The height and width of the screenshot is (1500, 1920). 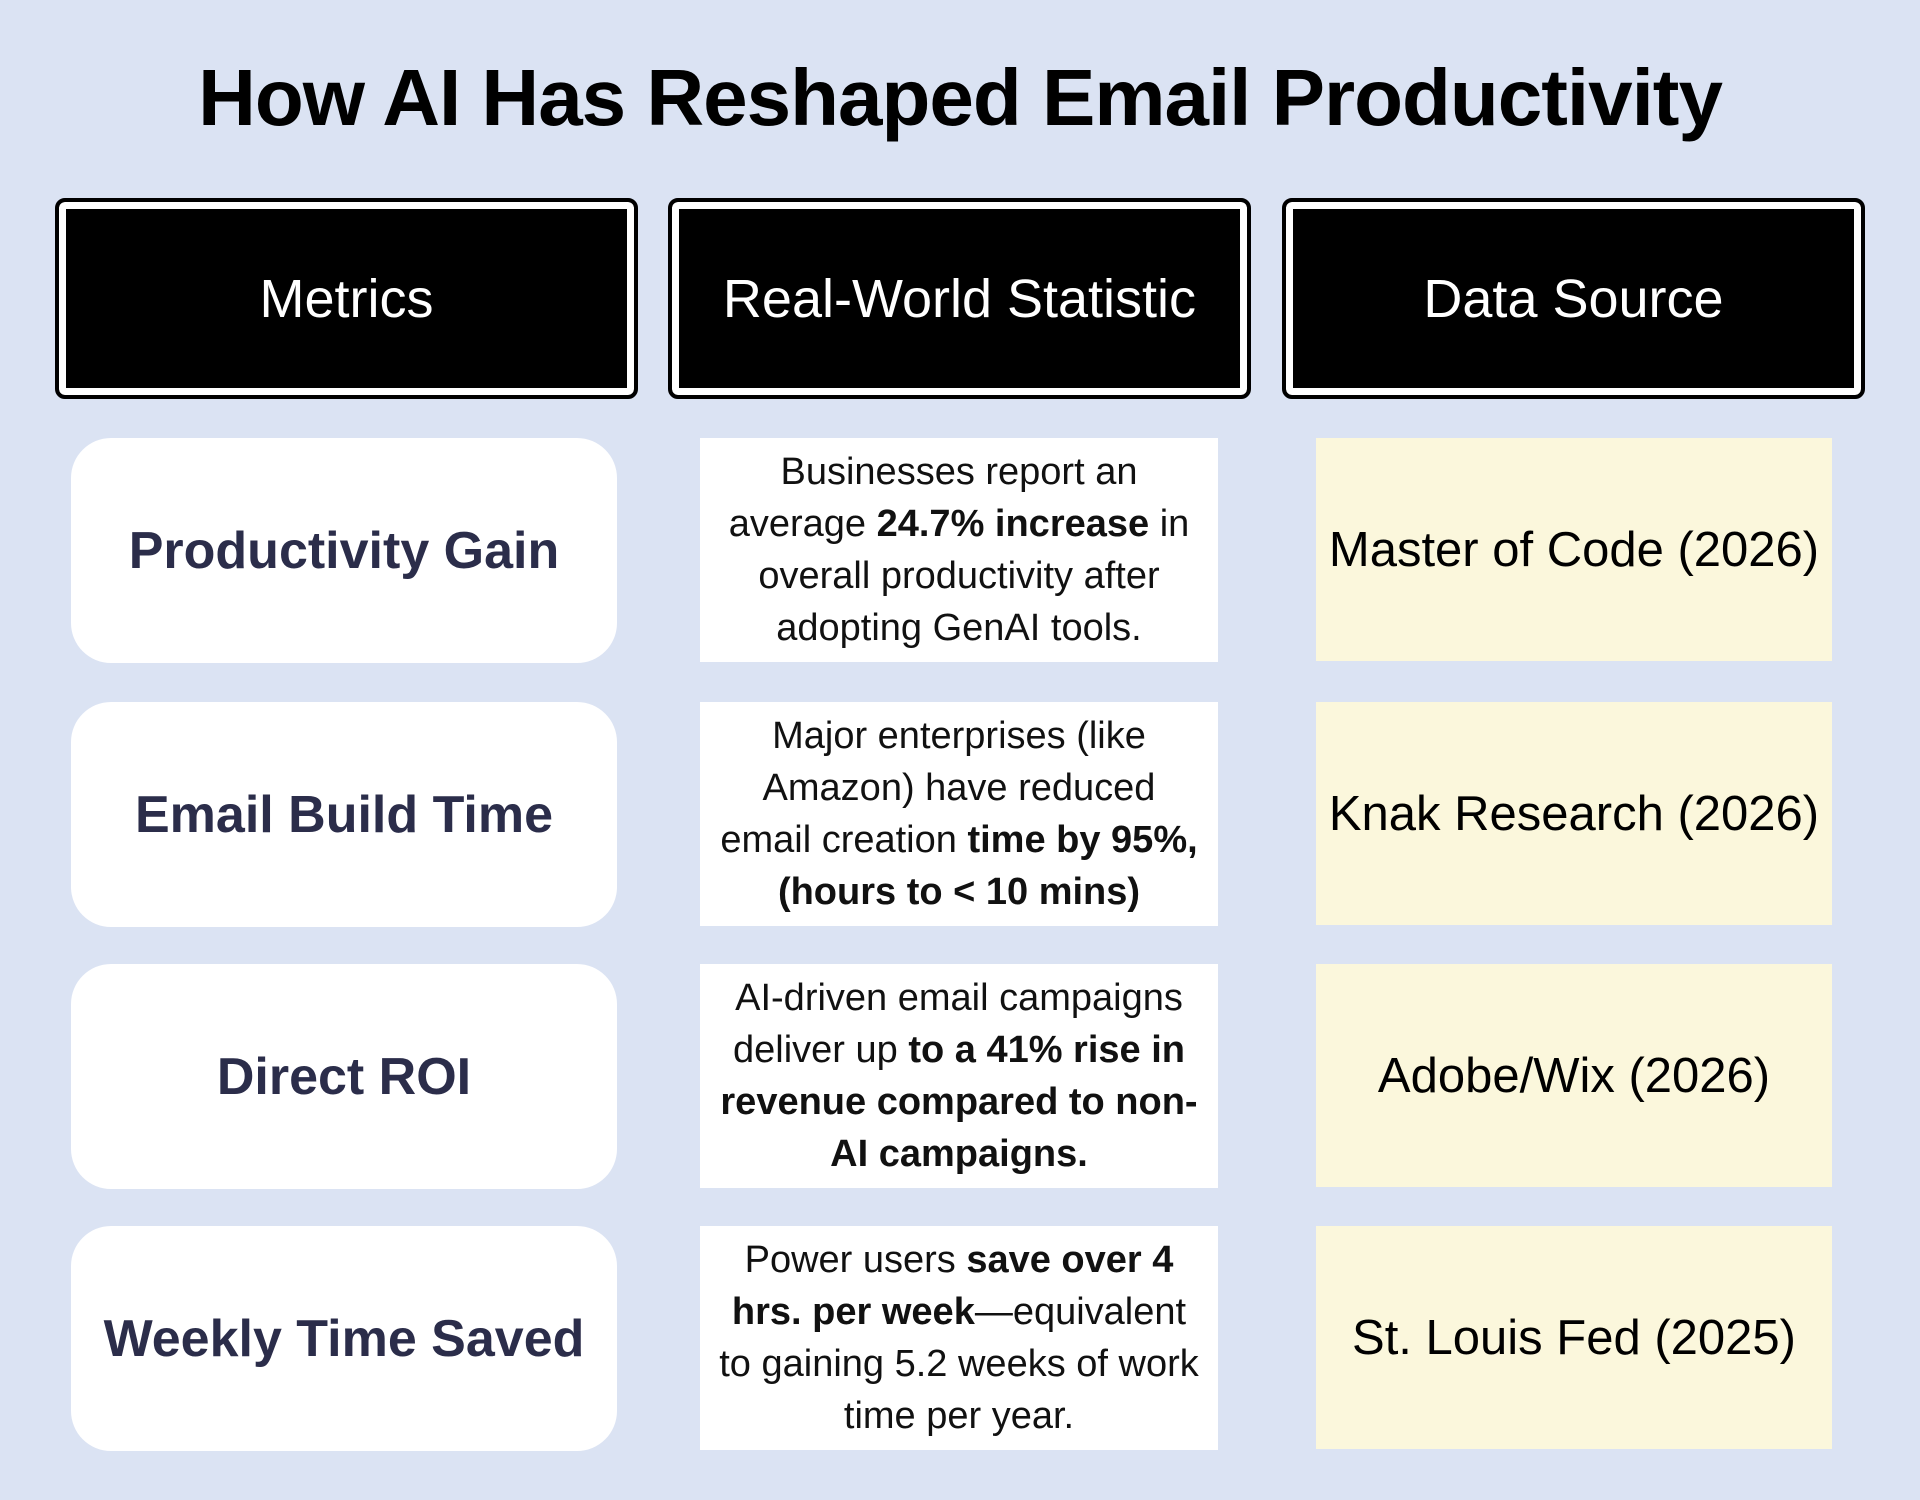 What do you see at coordinates (344, 550) in the screenshot?
I see `metric-cell: Productivity Gain` at bounding box center [344, 550].